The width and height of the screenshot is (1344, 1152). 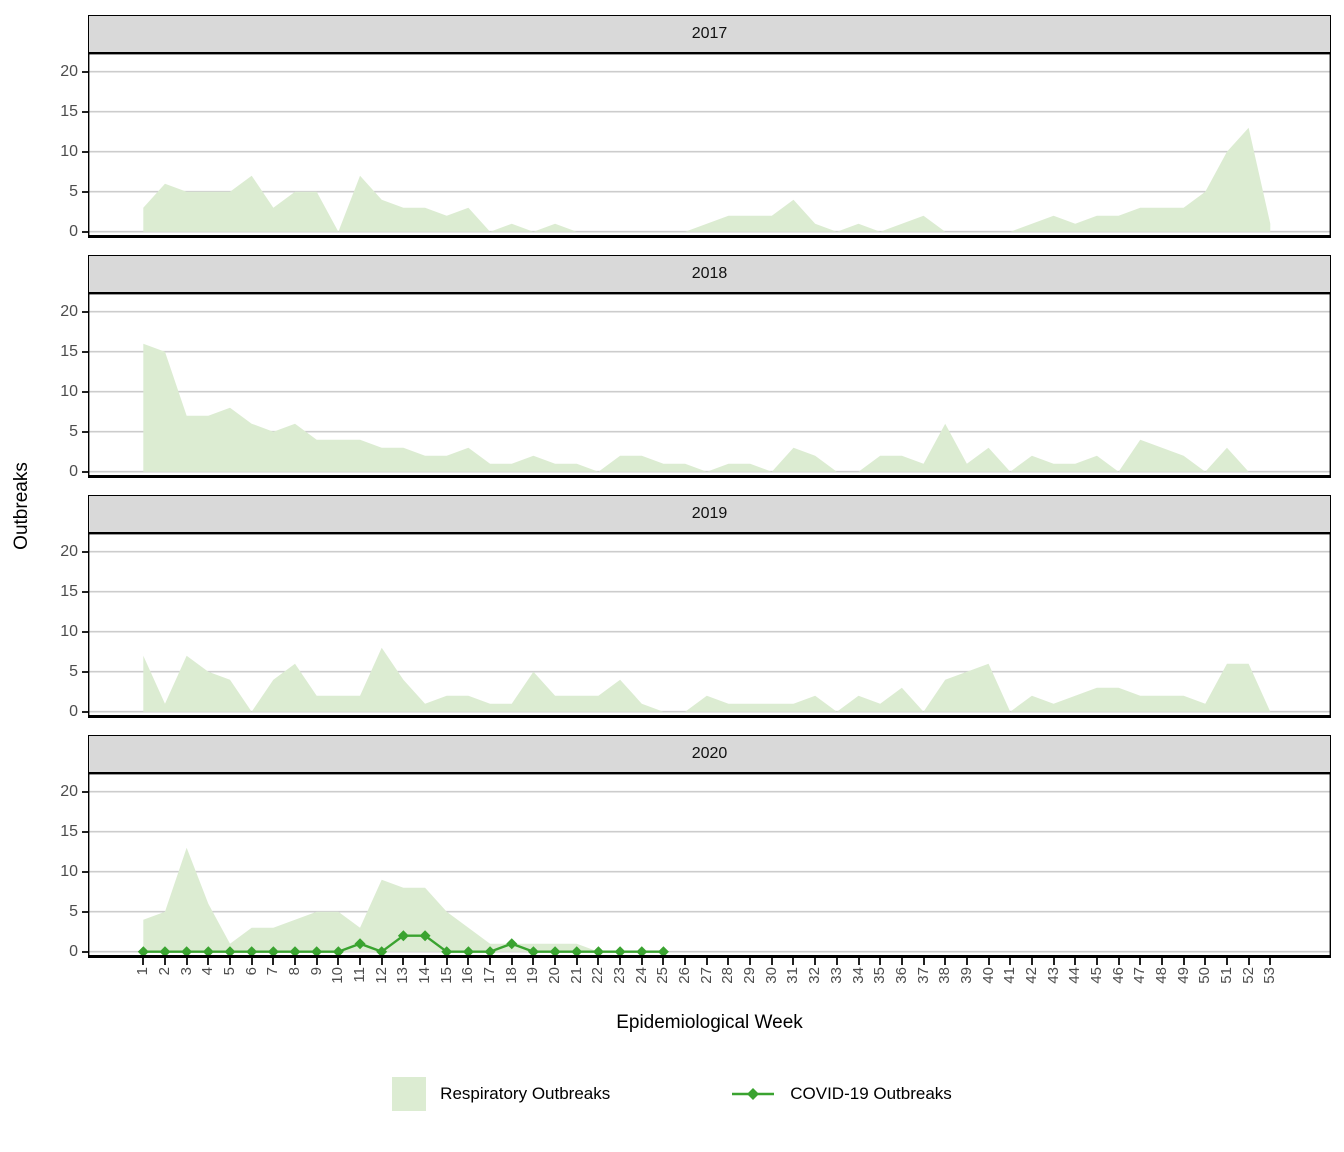 What do you see at coordinates (69, 311) in the screenshot?
I see `y-tick-label-2018-20: 20` at bounding box center [69, 311].